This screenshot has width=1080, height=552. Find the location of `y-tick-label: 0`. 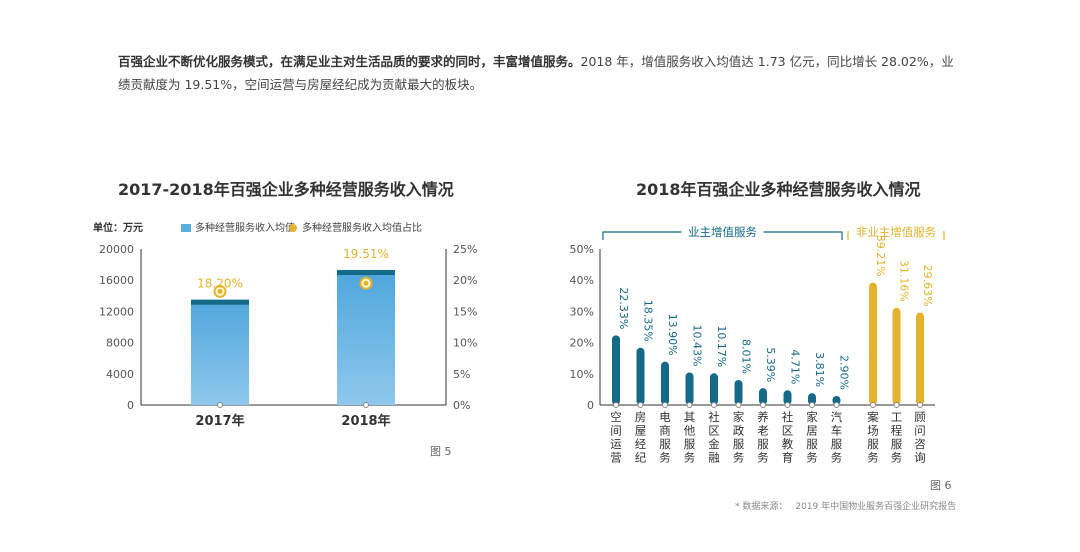

y-tick-label: 0 is located at coordinates (590, 405).